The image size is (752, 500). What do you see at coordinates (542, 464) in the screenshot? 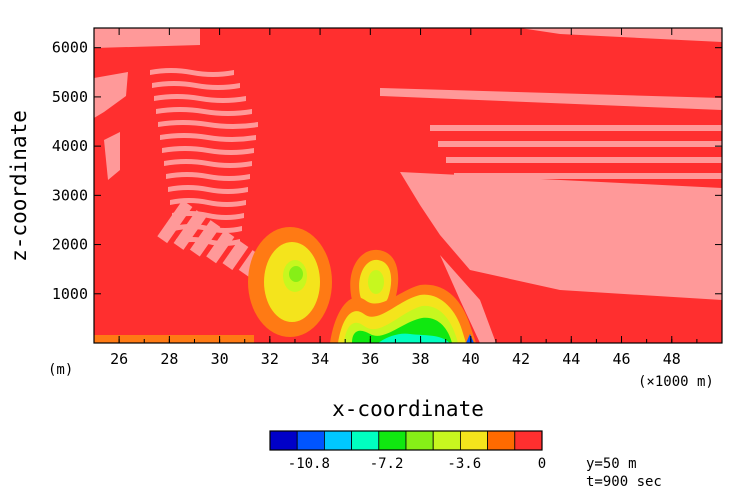
I see `colorbar-tick-label: 0` at bounding box center [542, 464].